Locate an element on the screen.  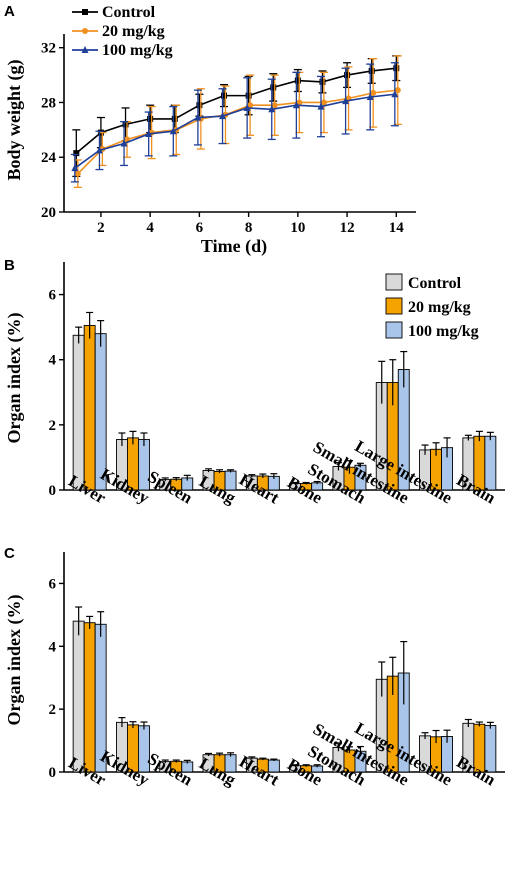
panel-b-y-axis-title: Organ index (%) is located at coordinates (14, 377).